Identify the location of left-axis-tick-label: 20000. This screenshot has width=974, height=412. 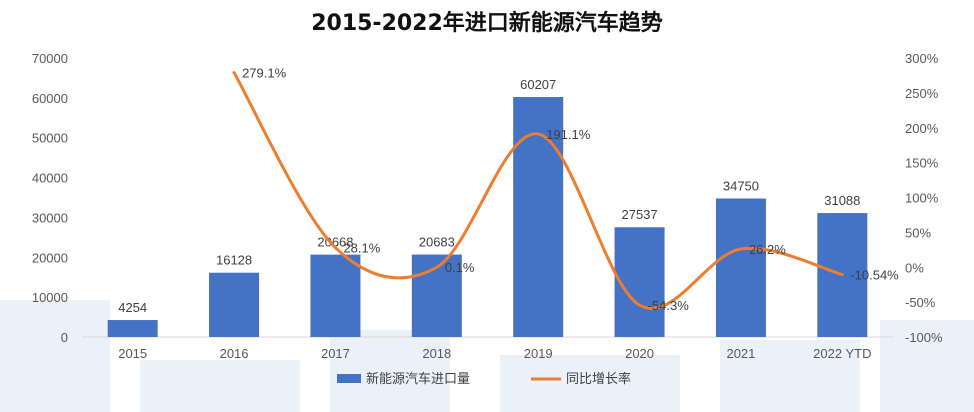
(50, 257).